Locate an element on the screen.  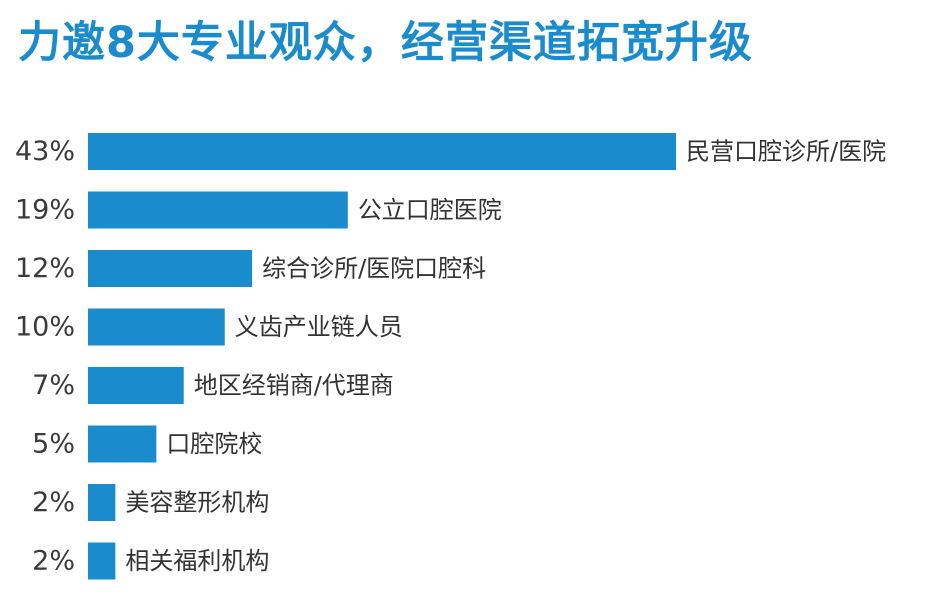
category-label: 公立口腔医院 is located at coordinates (430, 210).